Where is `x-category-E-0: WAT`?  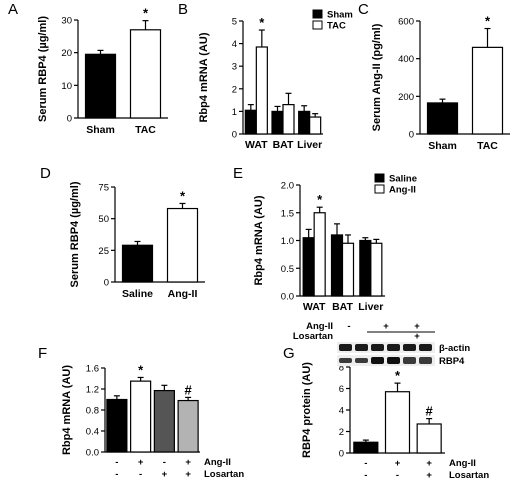
x-category-E-0: WAT is located at coordinates (314, 307).